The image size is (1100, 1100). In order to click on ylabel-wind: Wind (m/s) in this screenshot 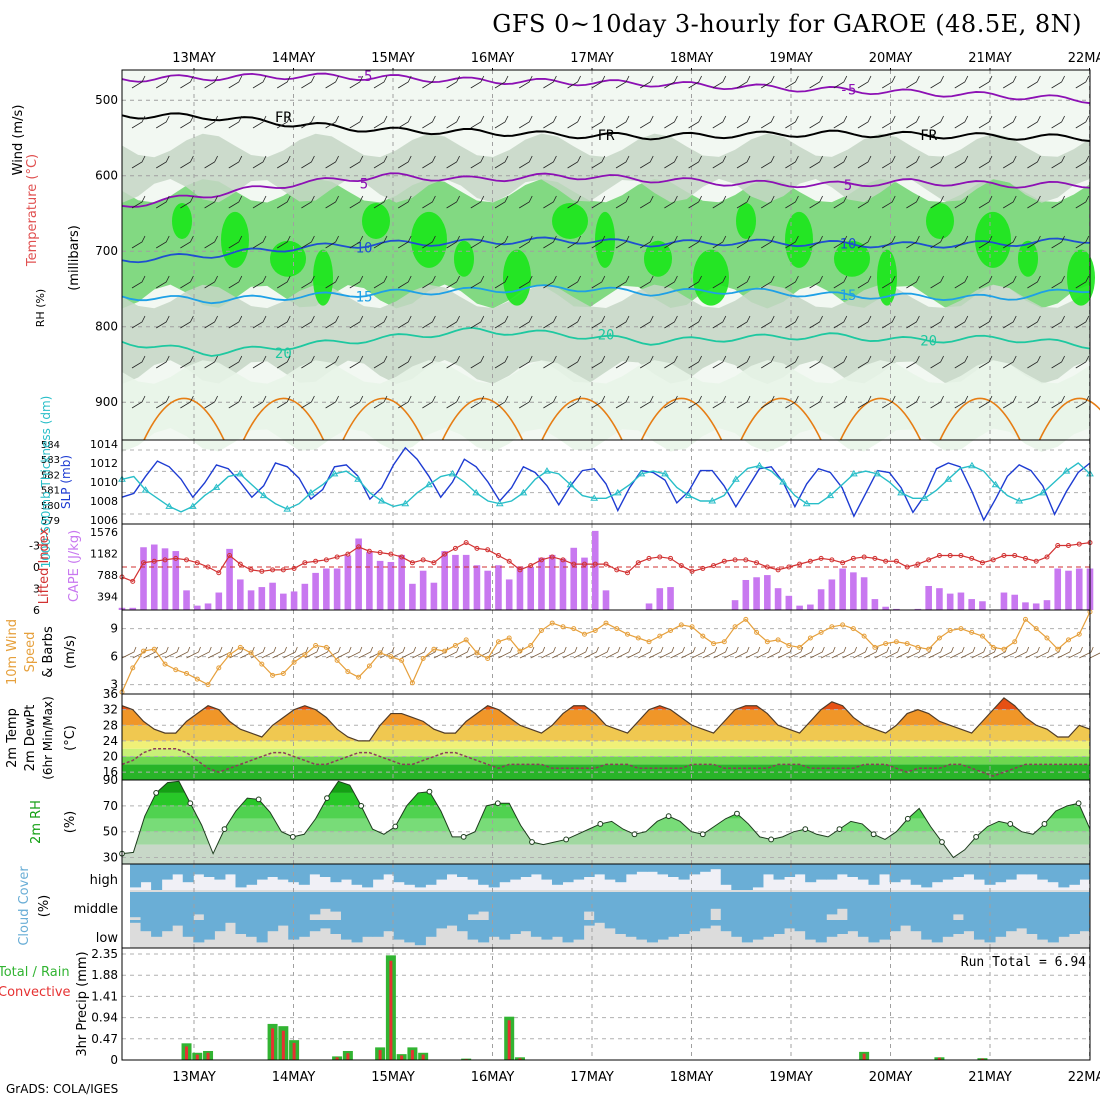, I will do `click(18, 140)`.